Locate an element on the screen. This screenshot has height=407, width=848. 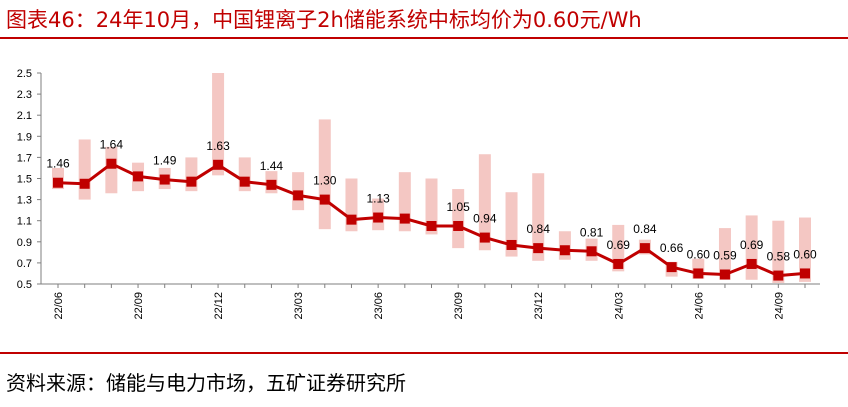
x-tick-label: 24/03 is located at coordinates (619, 306).